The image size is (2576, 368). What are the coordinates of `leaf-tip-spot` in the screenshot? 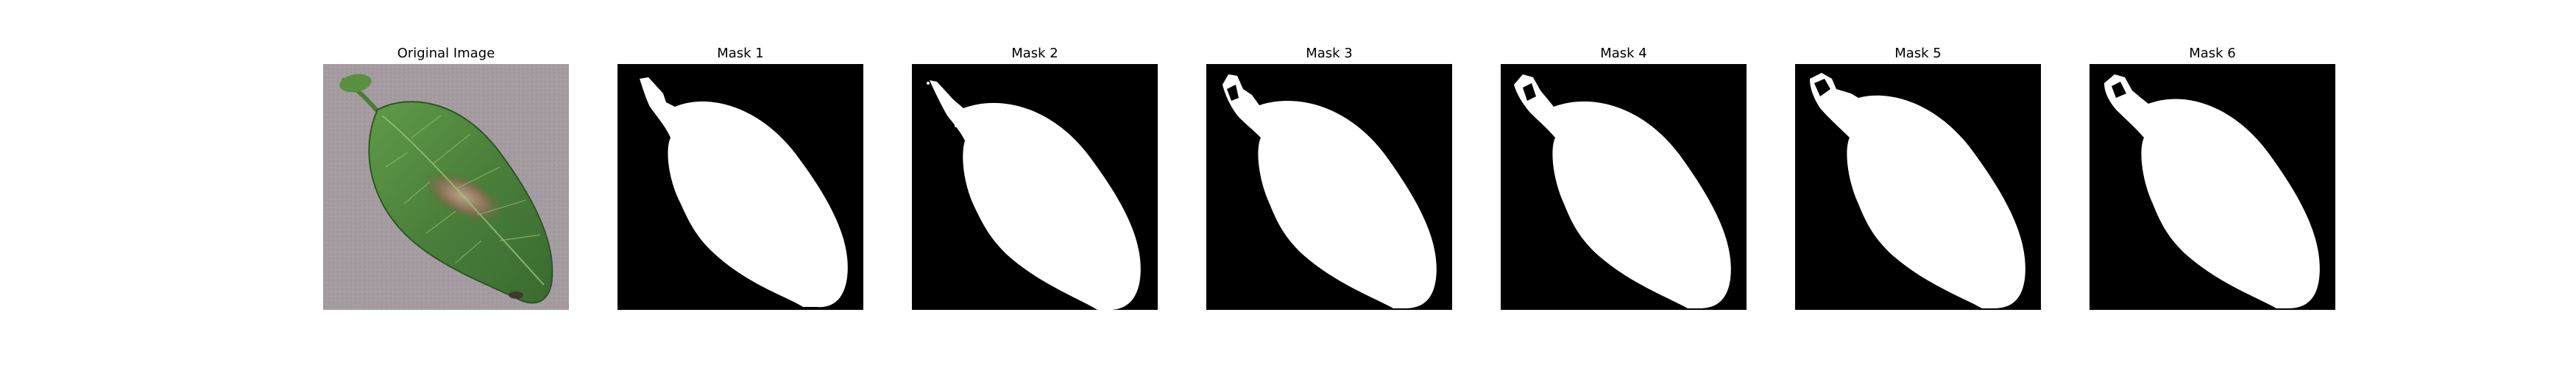 It's located at (516, 295).